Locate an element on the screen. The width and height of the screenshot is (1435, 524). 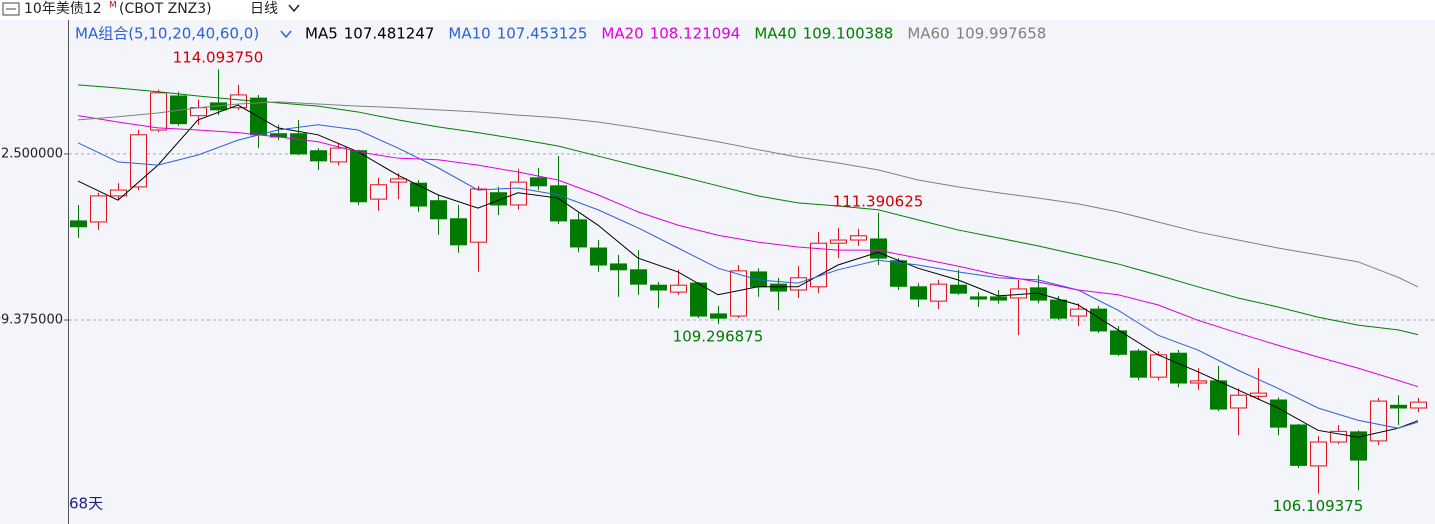
annotation: 111.390625 is located at coordinates (878, 201).